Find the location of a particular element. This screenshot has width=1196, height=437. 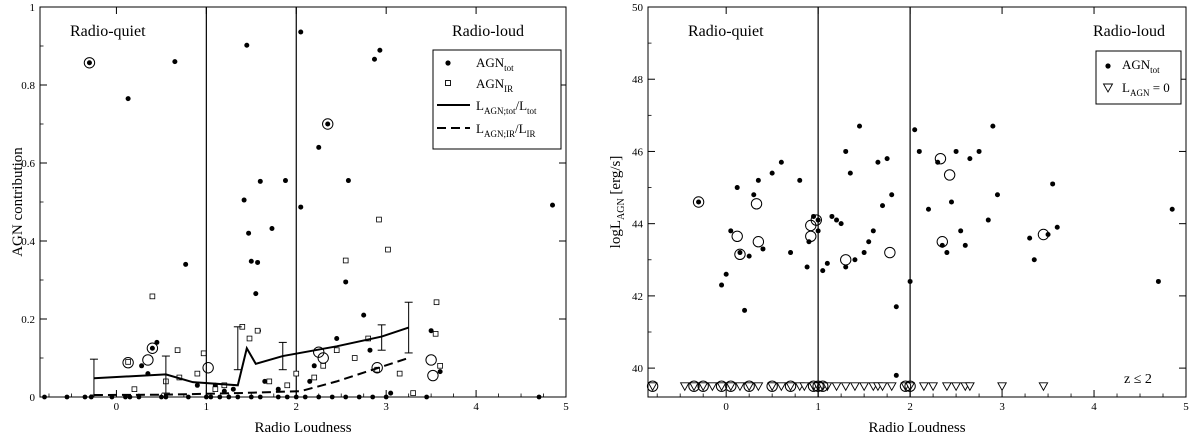

y-tick-label: 44 is located at coordinates (638, 225).